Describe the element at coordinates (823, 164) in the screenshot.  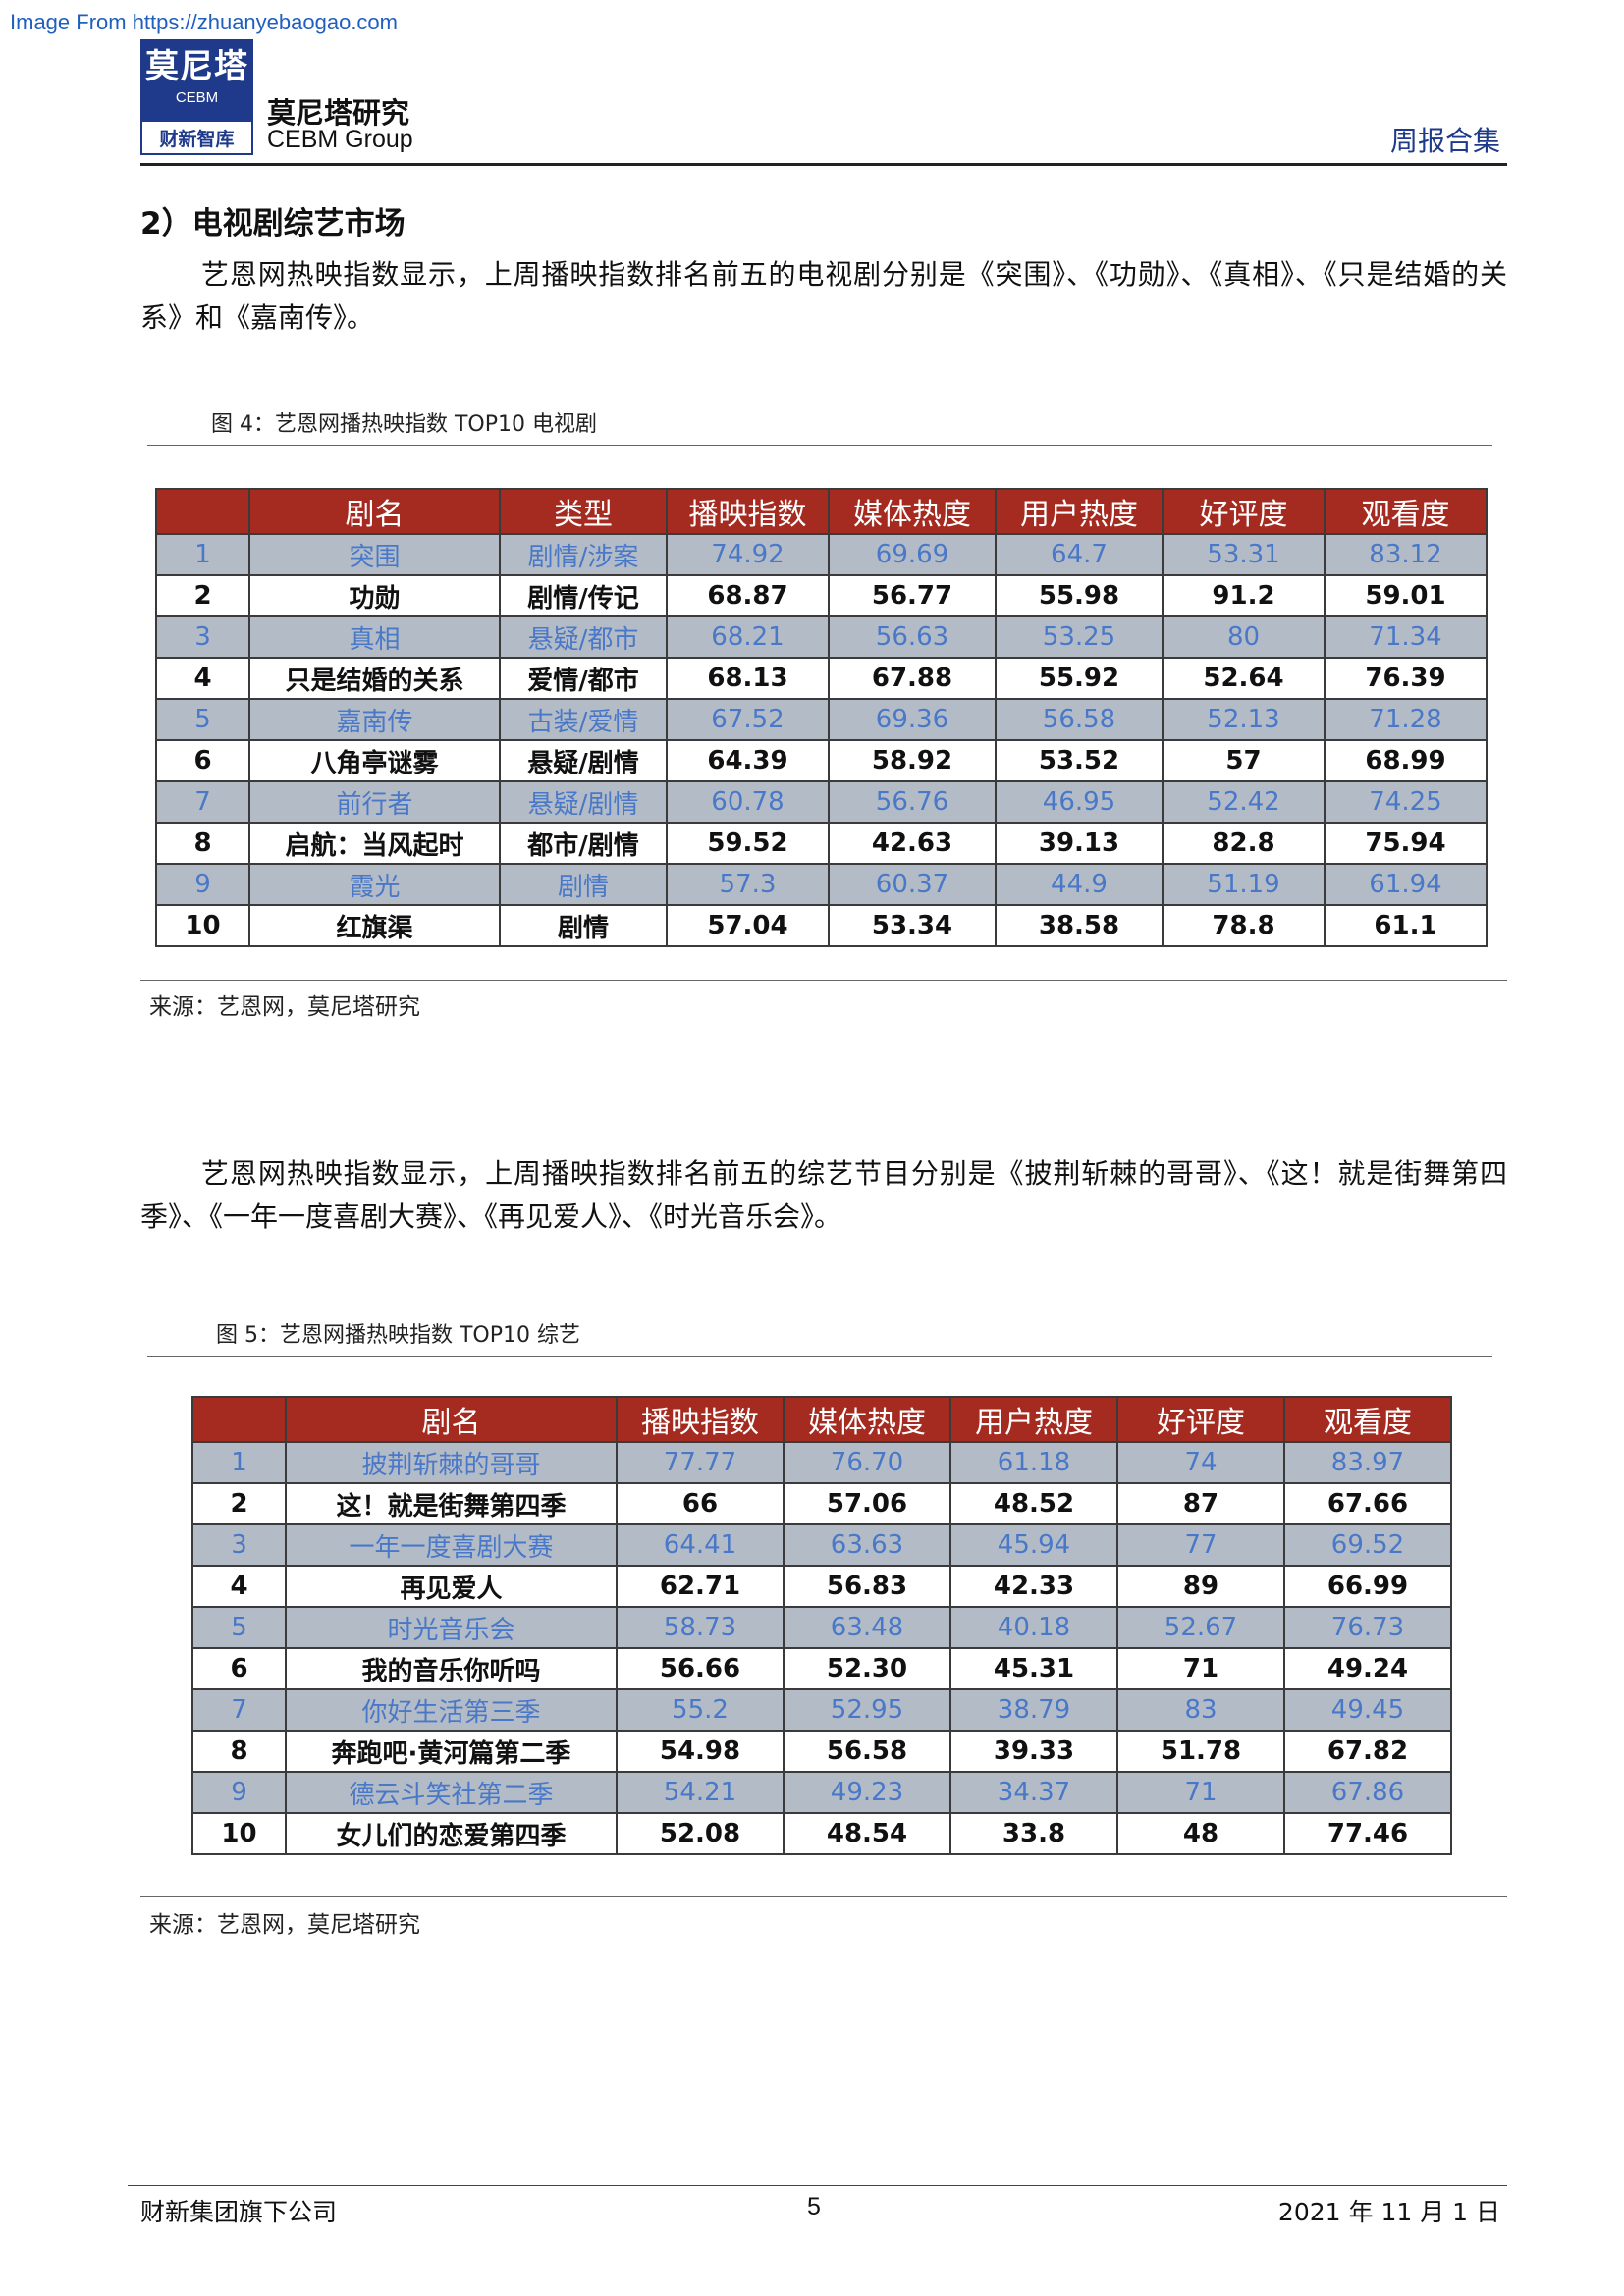
I see `header-divider` at that location.